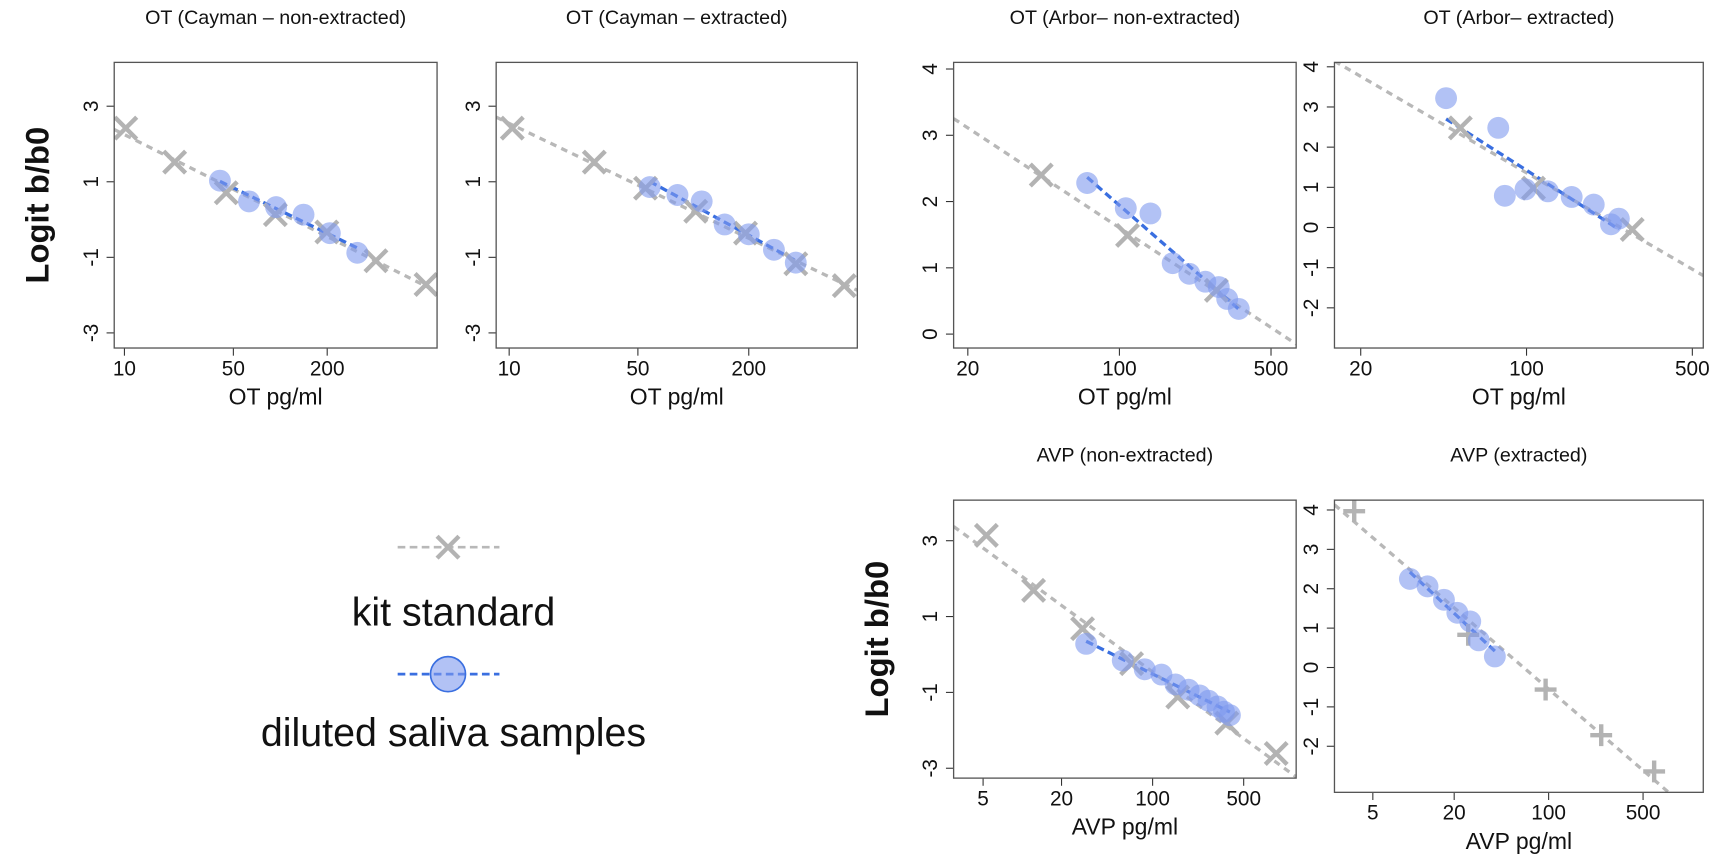 Image resolution: width=1719 pixels, height=863 pixels. I want to click on x-tick-label: 10, so click(124, 368).